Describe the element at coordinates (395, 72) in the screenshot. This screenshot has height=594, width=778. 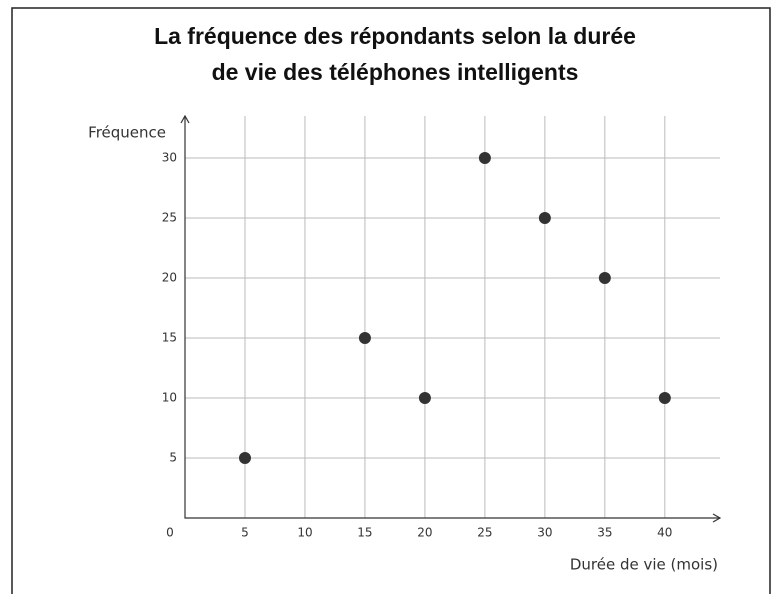
I see `chart-title: de vie des téléphones intelligents` at that location.